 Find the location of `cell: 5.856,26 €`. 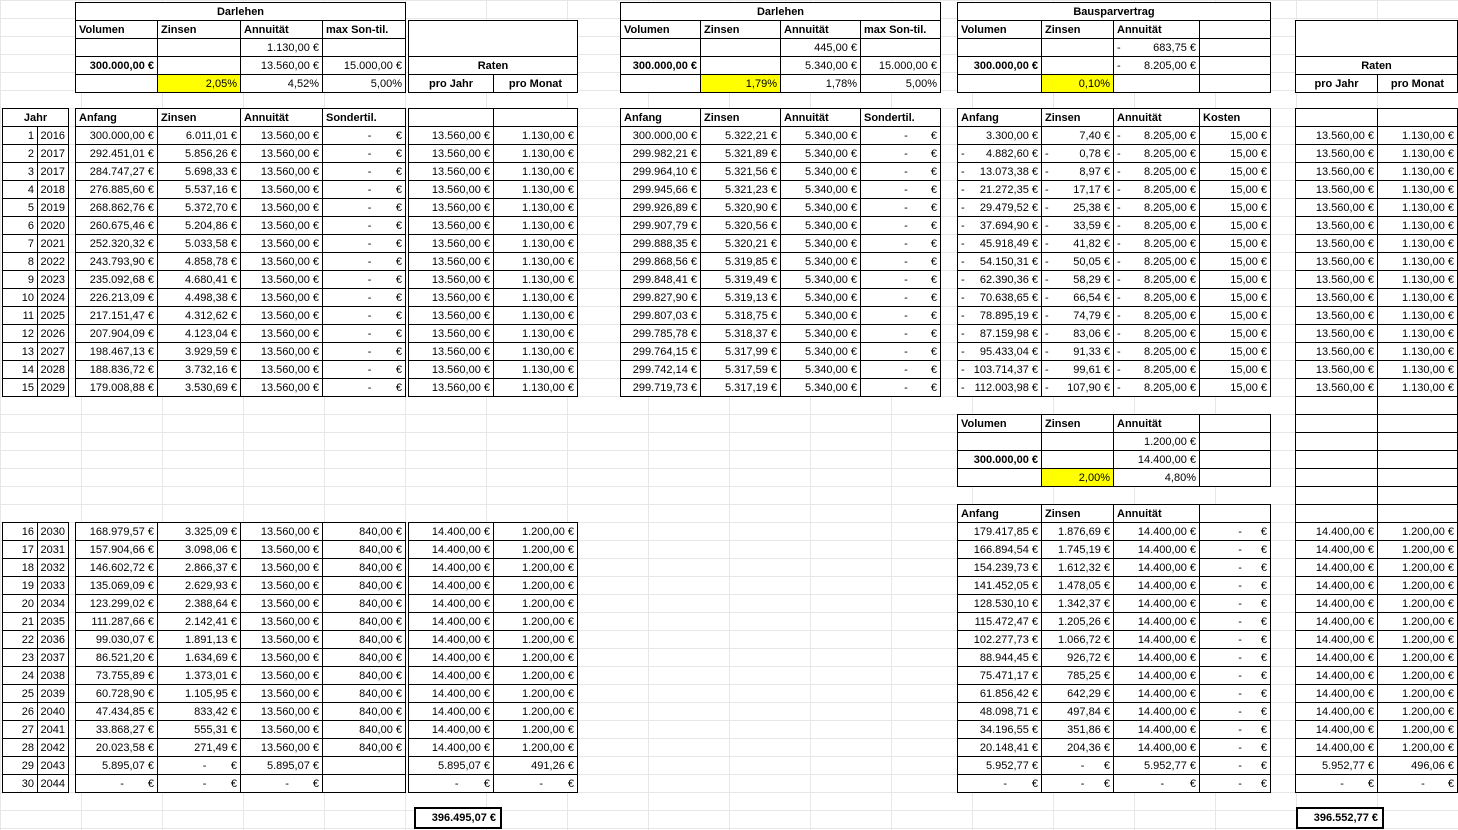

cell: 5.856,26 € is located at coordinates (199, 154).